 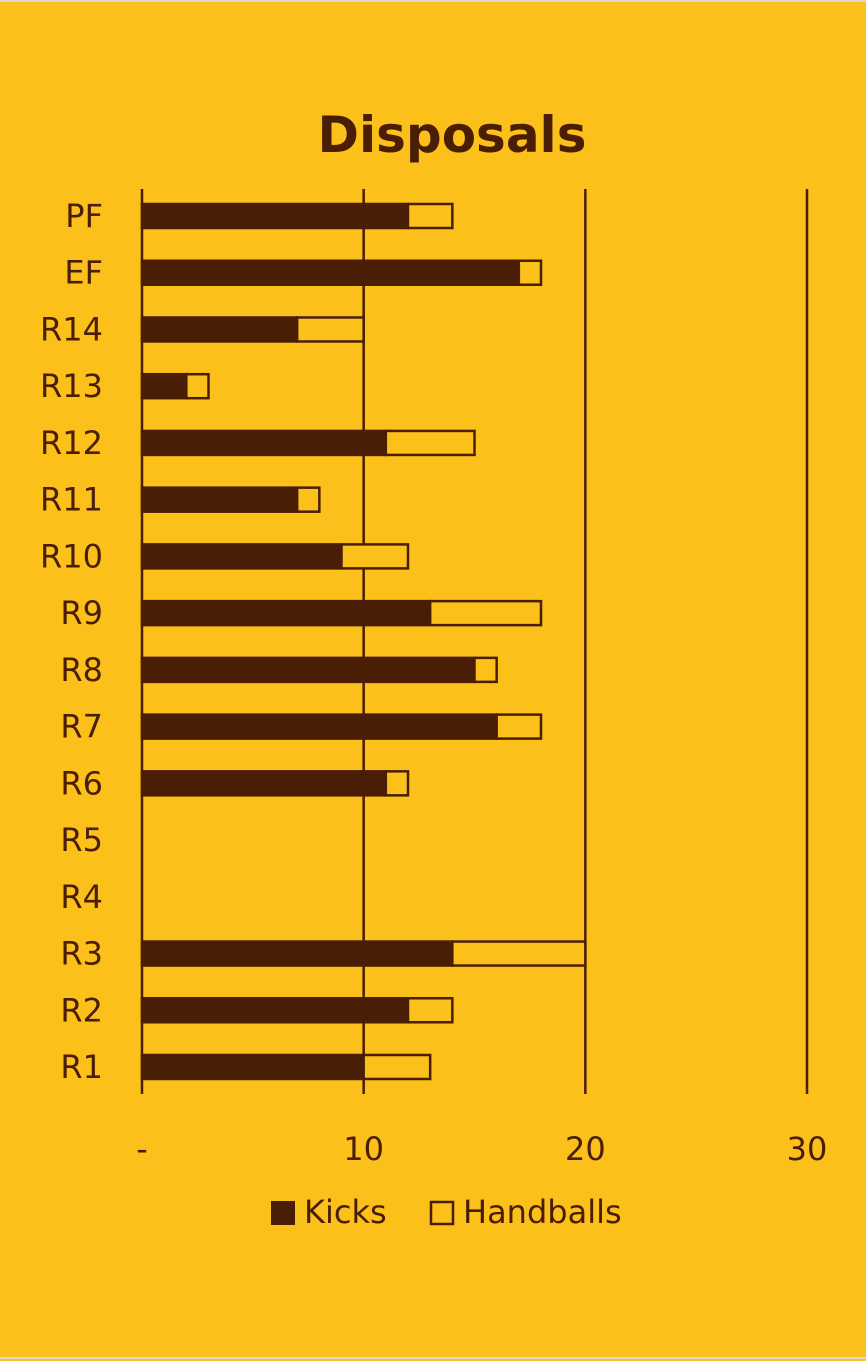 I want to click on y-tick-label: R3, so click(x=81, y=954).